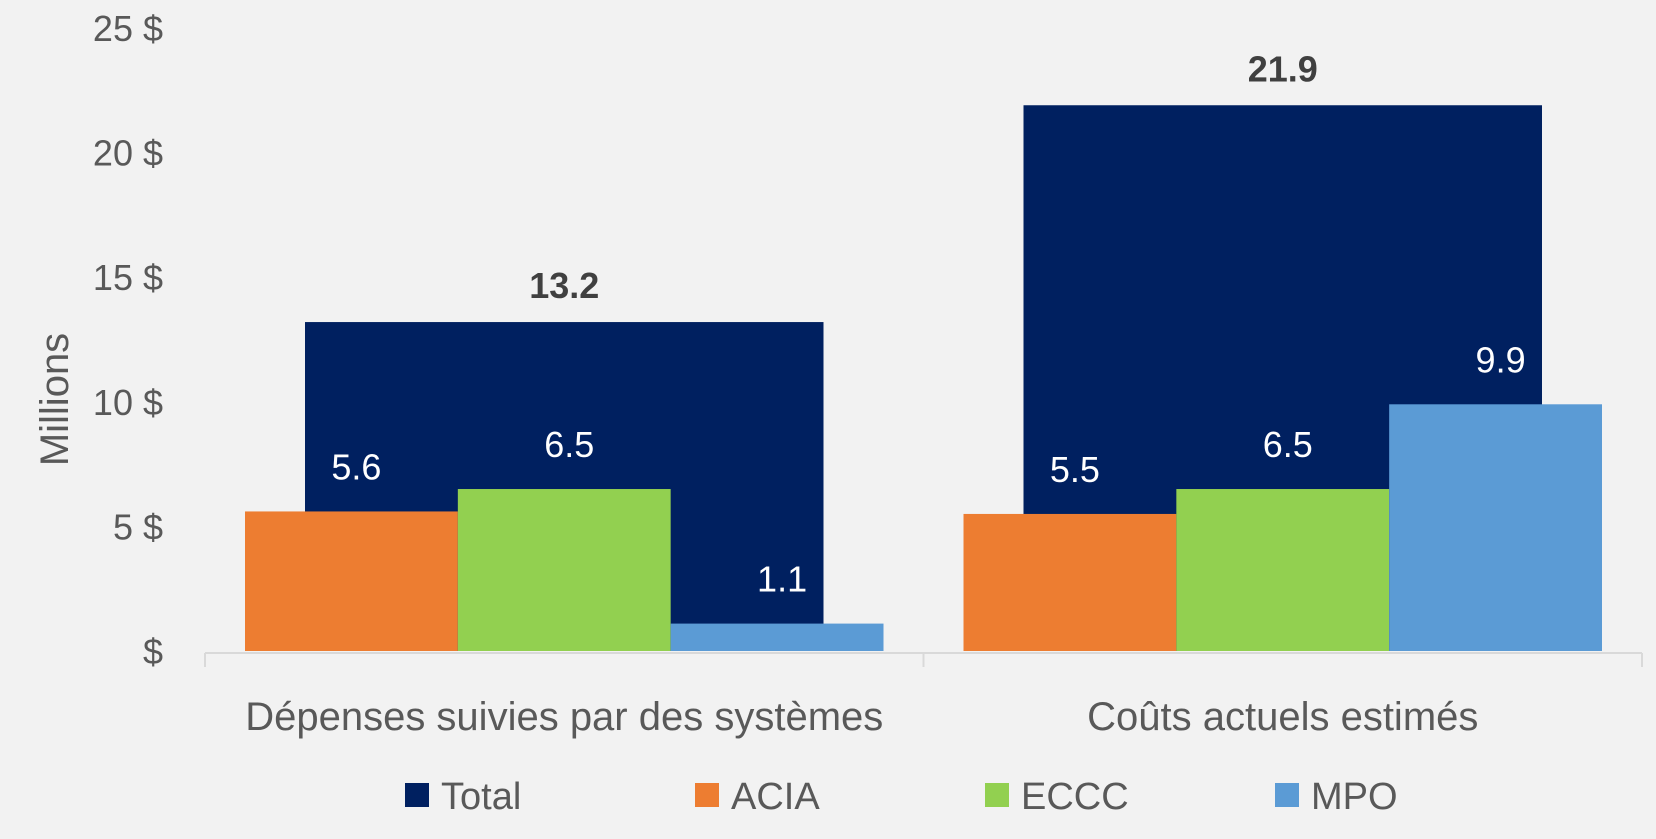  Describe the element at coordinates (1075, 469) in the screenshot. I see `data-label-acia: 5.5` at that location.